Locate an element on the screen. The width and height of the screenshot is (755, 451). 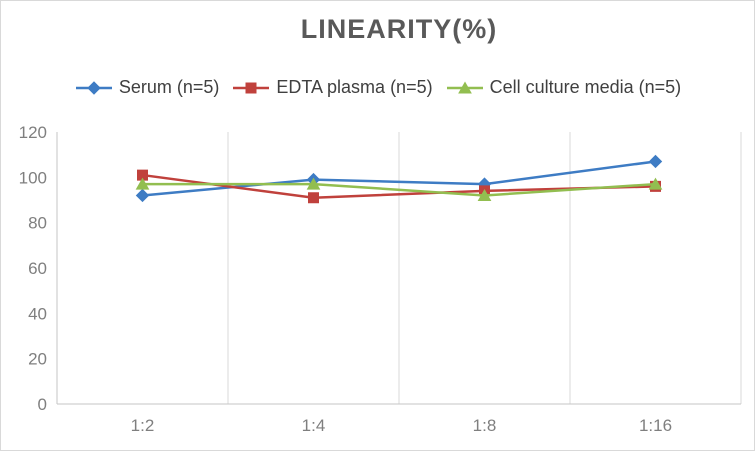
x-category-label: 1:4 is located at coordinates (314, 425).